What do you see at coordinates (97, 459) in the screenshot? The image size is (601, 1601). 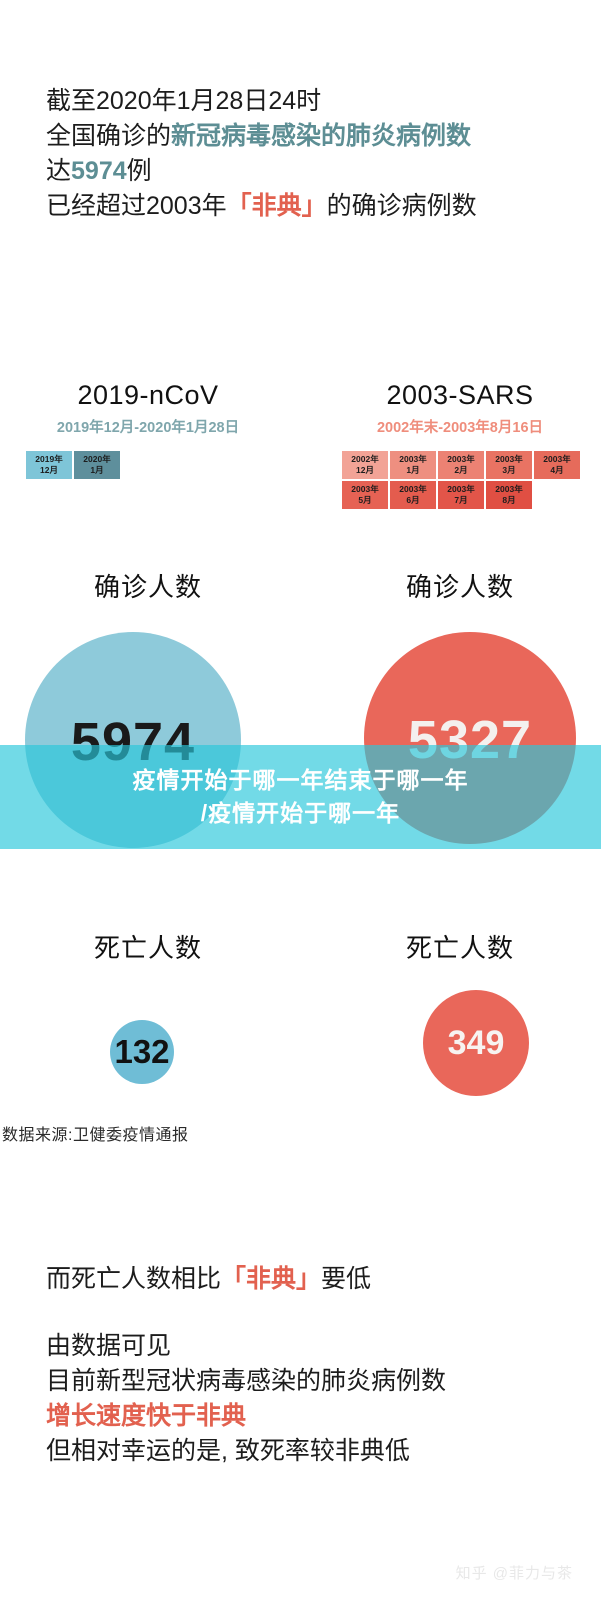 I see `ncov-chip-year: 2020年` at bounding box center [97, 459].